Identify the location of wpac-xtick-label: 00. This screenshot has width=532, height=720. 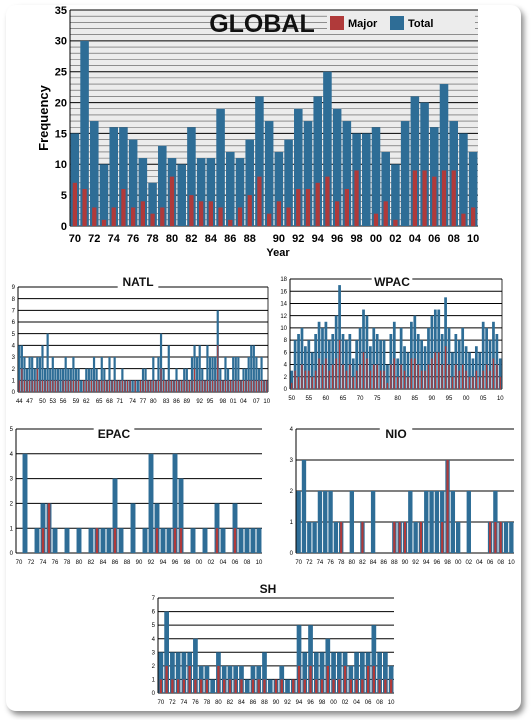
(466, 399).